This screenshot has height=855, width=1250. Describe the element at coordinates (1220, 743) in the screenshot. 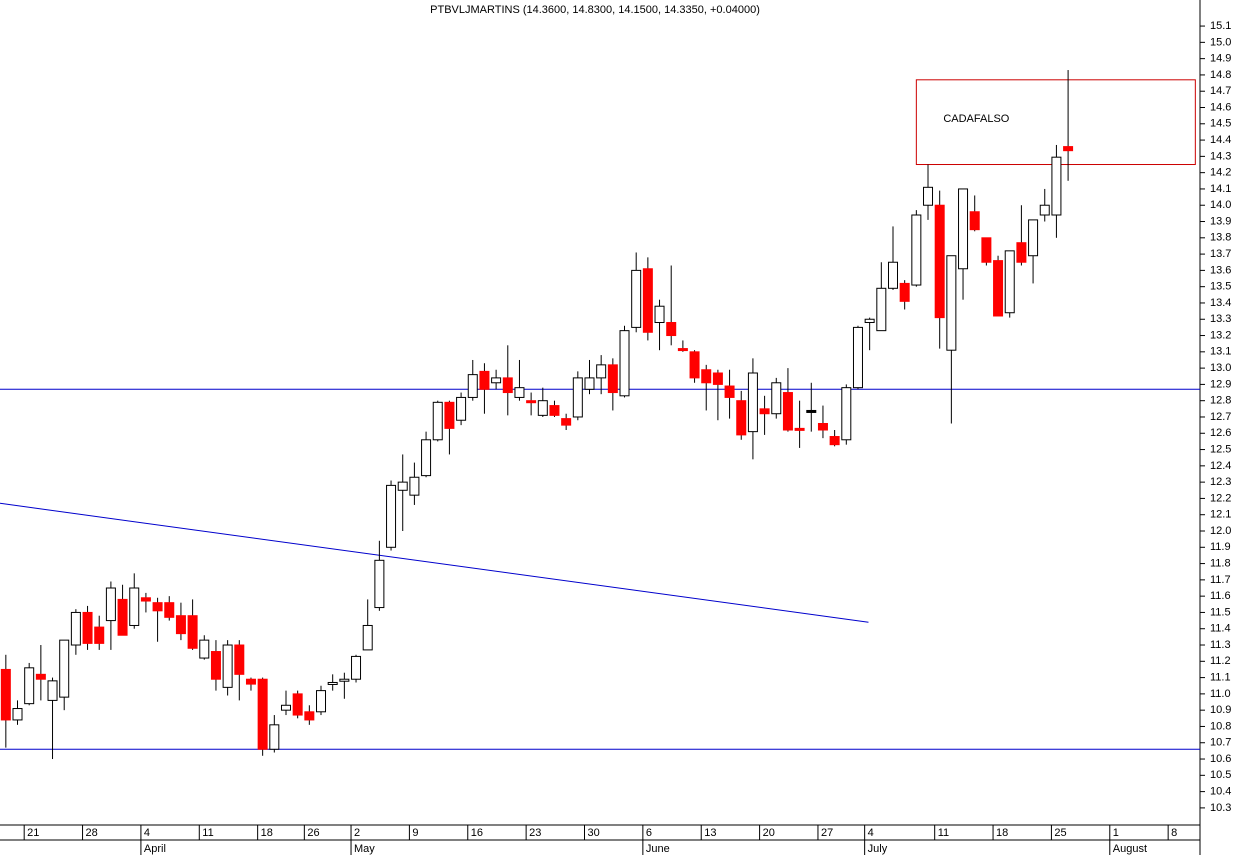

I see `y-tick-label: 10.7` at that location.